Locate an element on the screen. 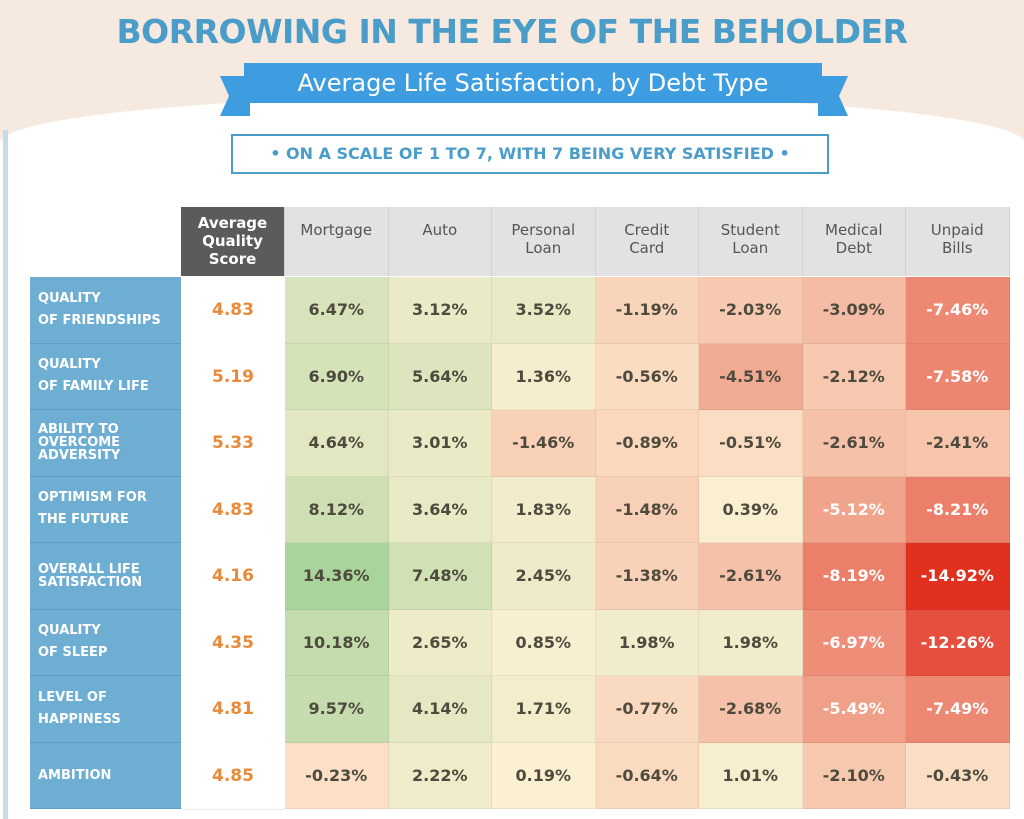 The height and width of the screenshot is (819, 1024). score-value: 5.19 is located at coordinates (233, 377).